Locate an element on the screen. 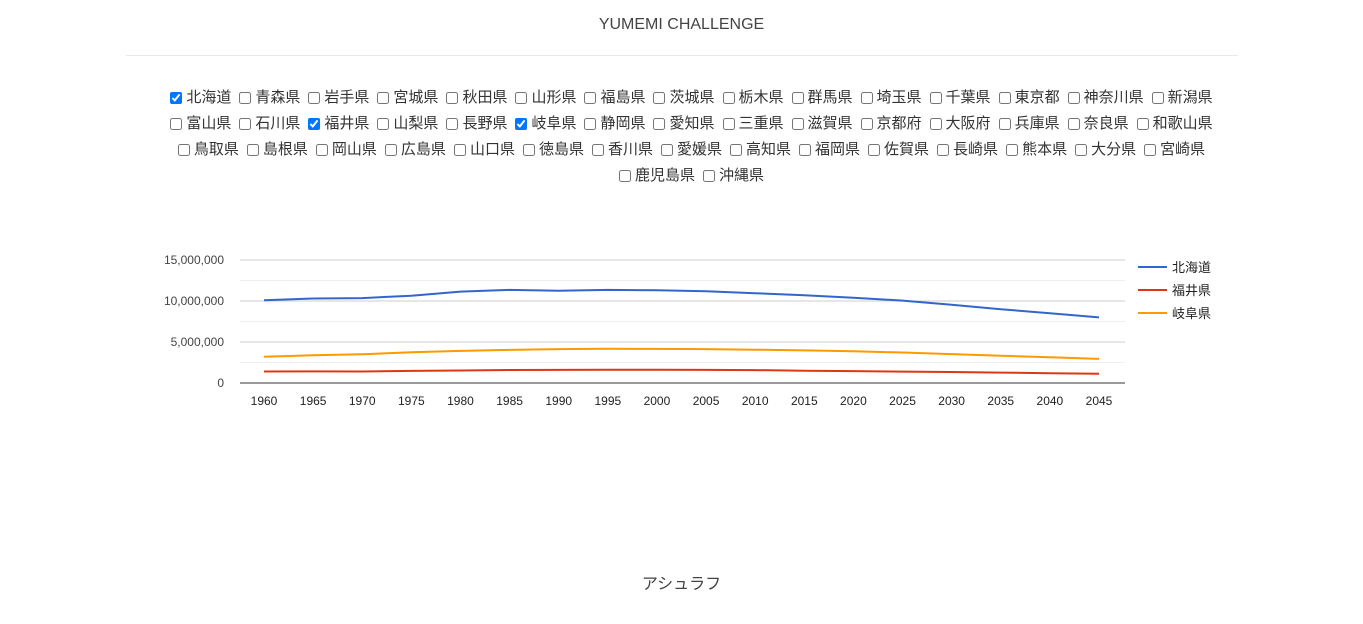 The image size is (1363, 624). prefecture-option: 香川県 is located at coordinates (622, 149).